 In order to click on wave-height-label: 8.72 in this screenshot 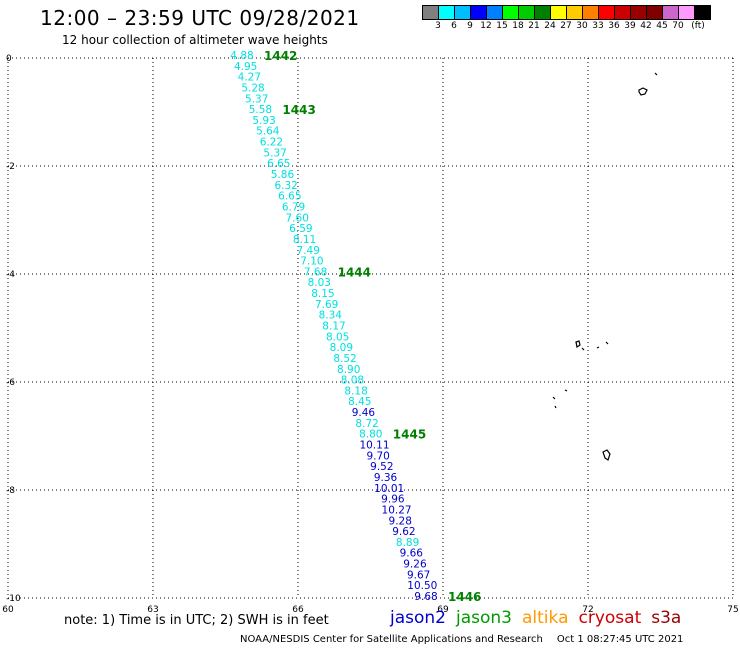, I will do `click(366, 424)`.